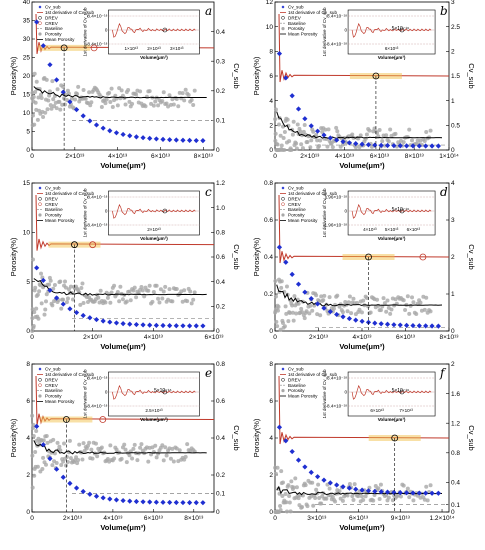 Image resolution: width=485 pixels, height=550 pixels. Describe the element at coordinates (177, 48) in the screenshot. I see `inset-x-tick-label: 3×10¹³` at that location.